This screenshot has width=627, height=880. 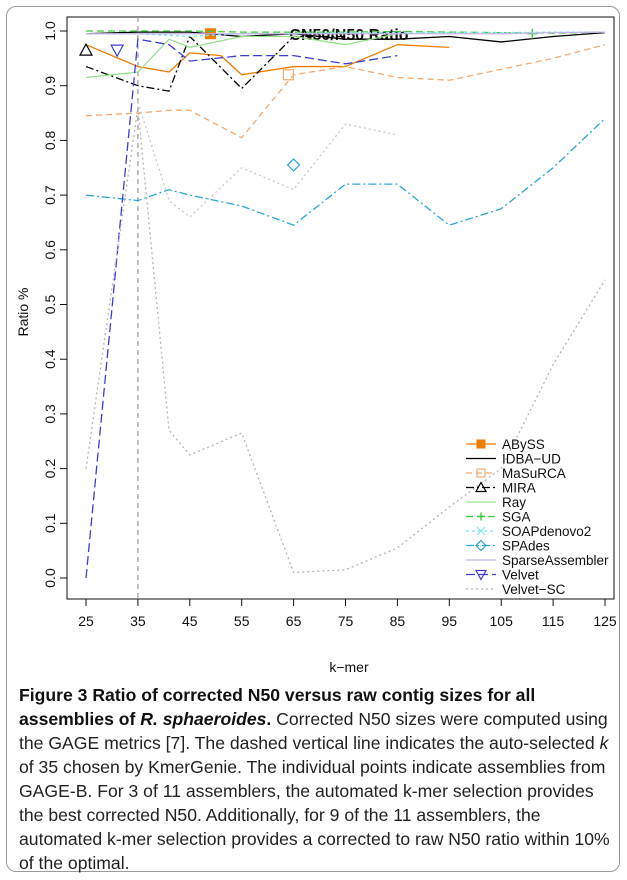 What do you see at coordinates (138, 621) in the screenshot?
I see `x-tick-label: 35` at bounding box center [138, 621].